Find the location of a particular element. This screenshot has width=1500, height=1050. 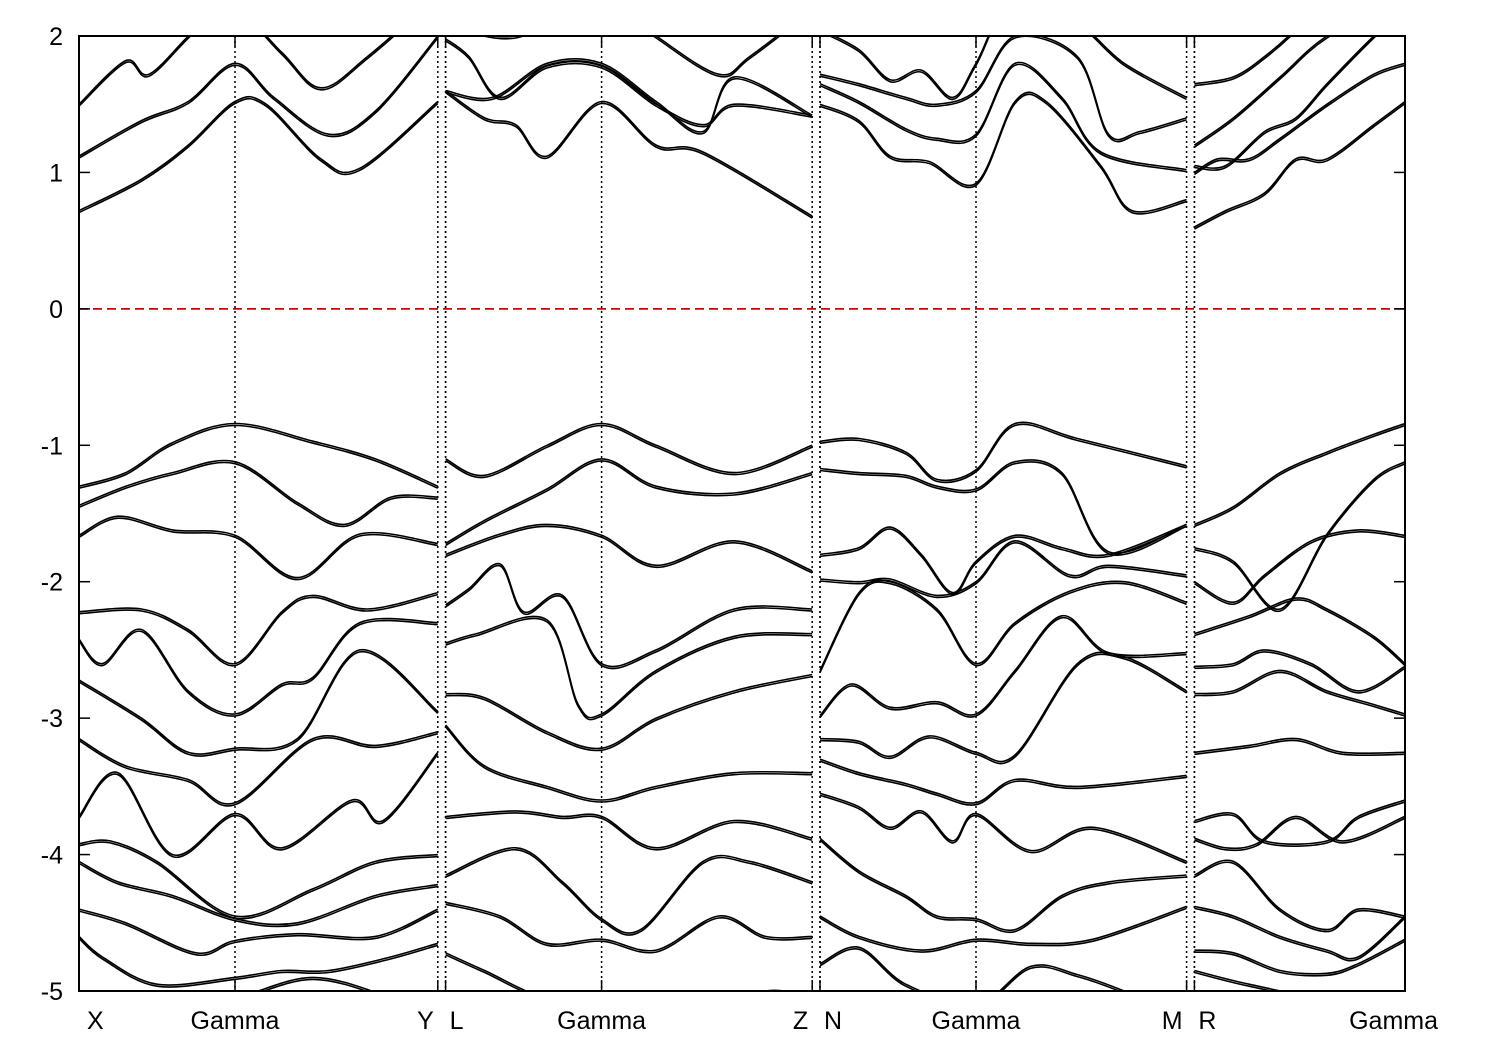

k-point-label: Y is located at coordinates (425, 1021).